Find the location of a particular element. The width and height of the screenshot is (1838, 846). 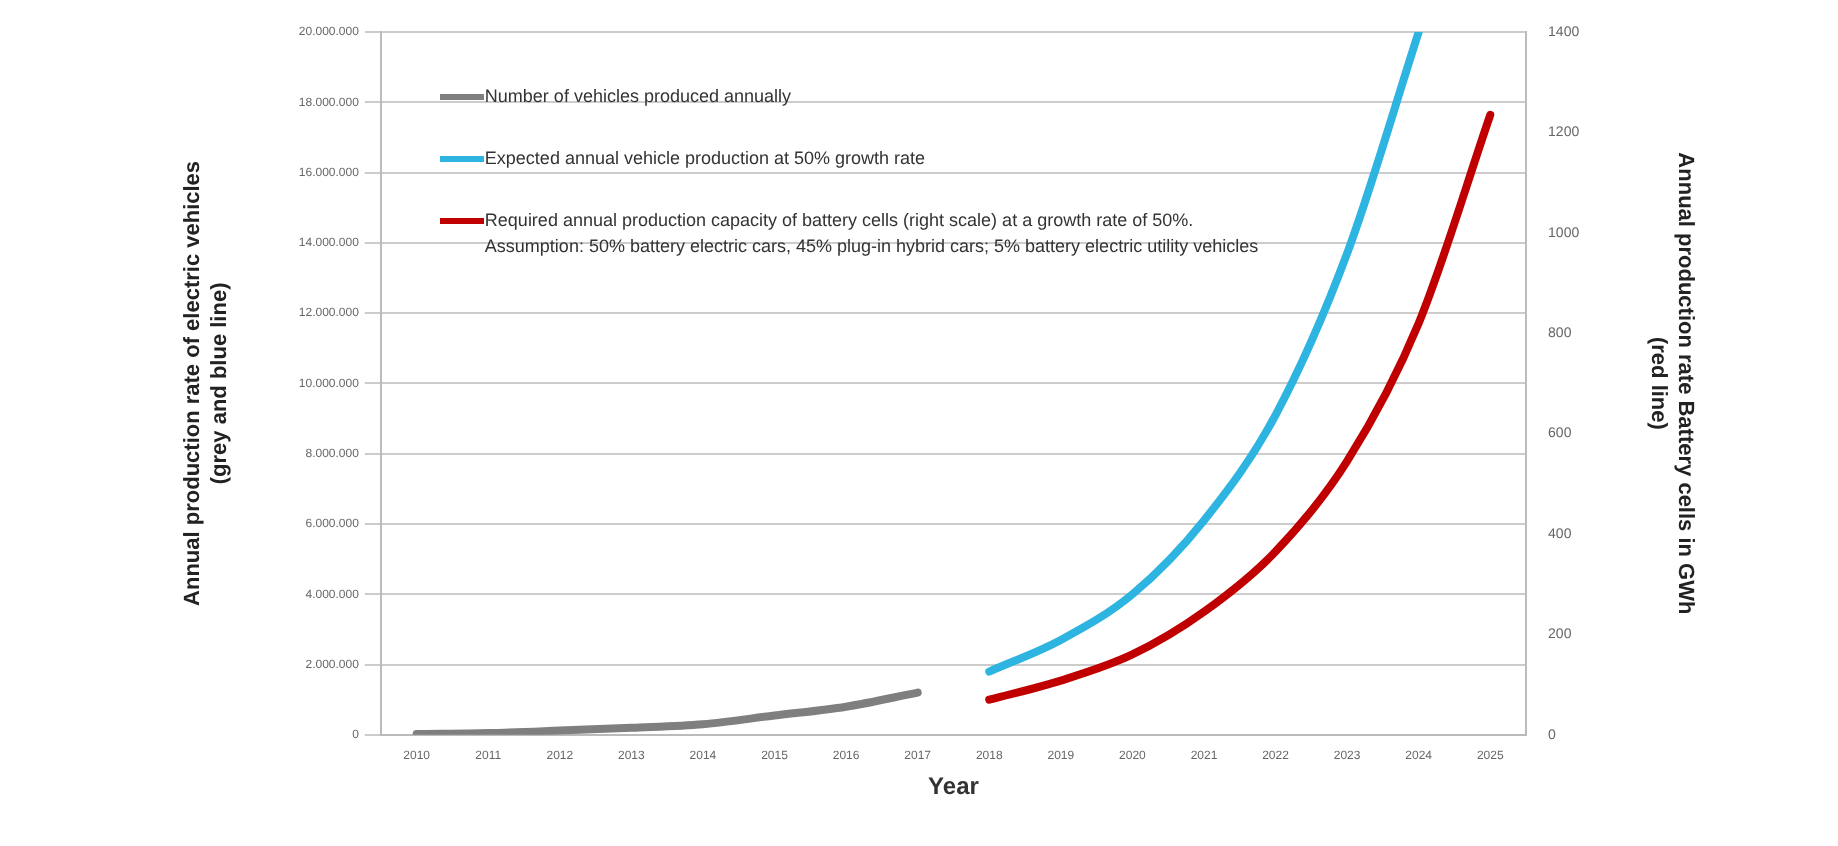

y-axis-title: Annual production rate of electric vehicles (grey and blue line) is located at coordinates (206, 383).